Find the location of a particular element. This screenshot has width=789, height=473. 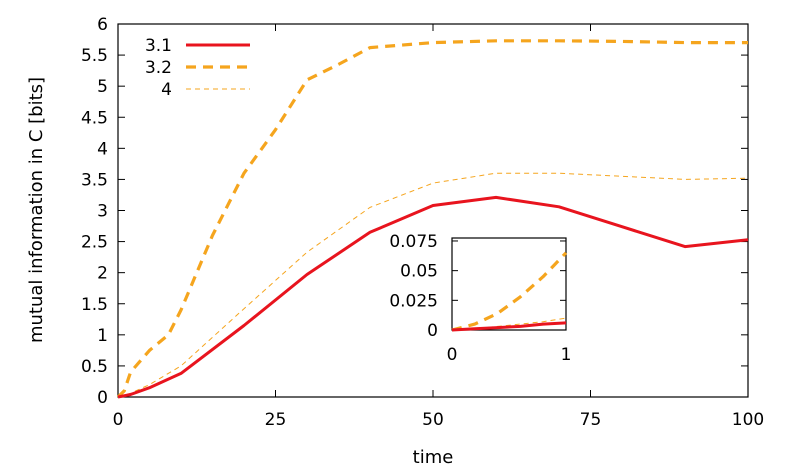

y-tick-label: 0 is located at coordinates (102, 398).